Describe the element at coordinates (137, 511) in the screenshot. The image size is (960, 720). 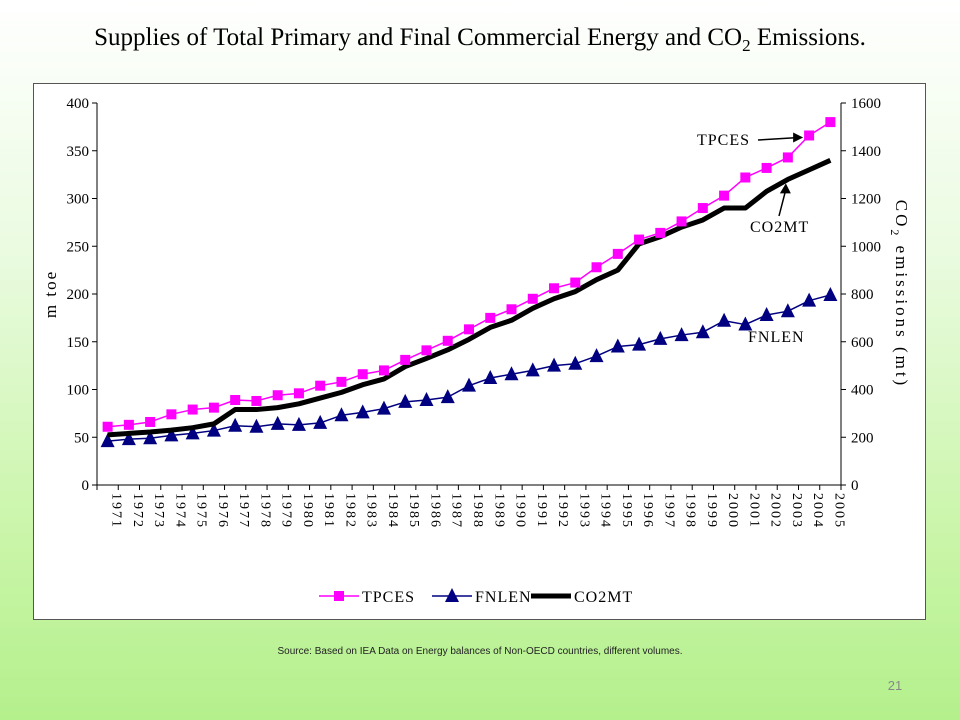
I see `x-tick-label: 1972` at that location.